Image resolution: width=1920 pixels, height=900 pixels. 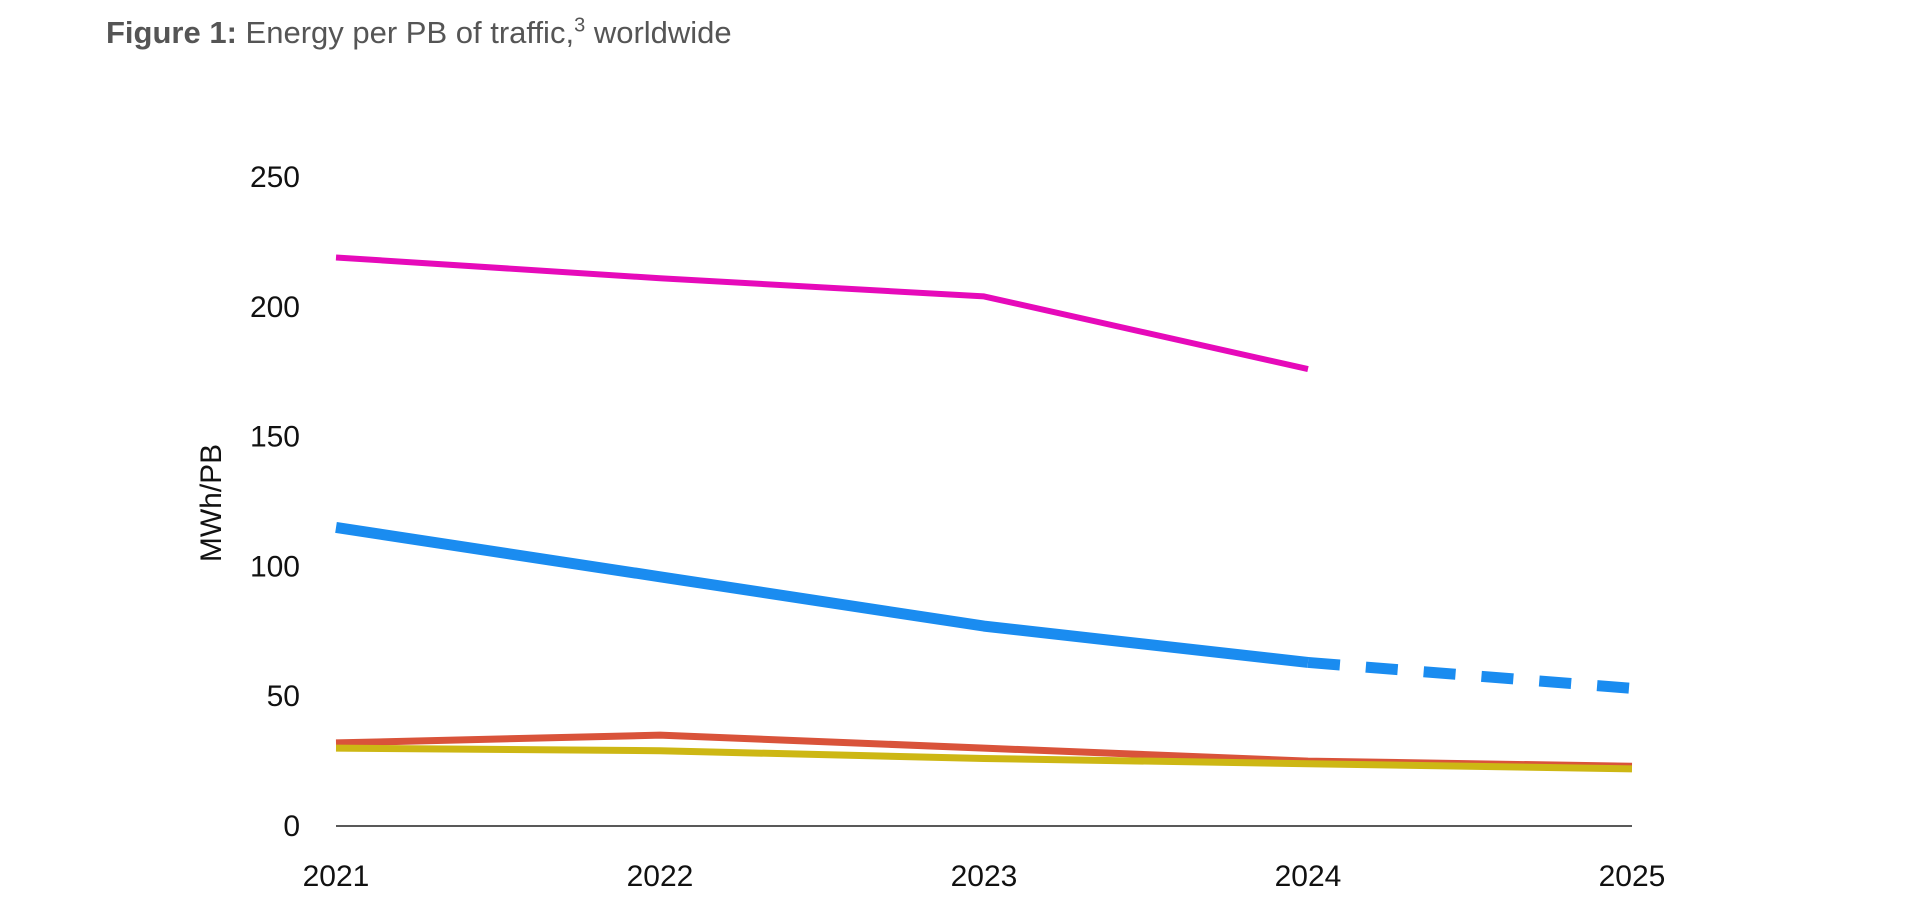 What do you see at coordinates (1470, 675) in the screenshot?
I see `series-2-dashed-line` at bounding box center [1470, 675].